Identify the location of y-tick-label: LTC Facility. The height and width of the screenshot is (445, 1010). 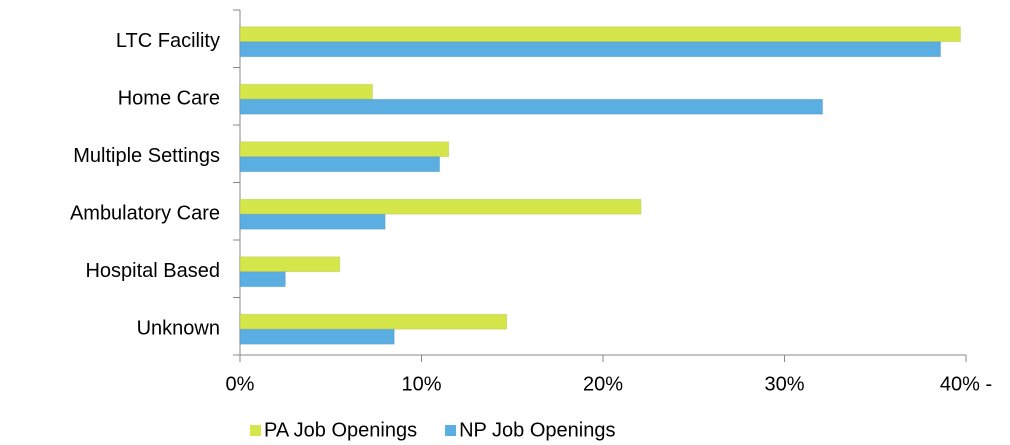
(168, 41).